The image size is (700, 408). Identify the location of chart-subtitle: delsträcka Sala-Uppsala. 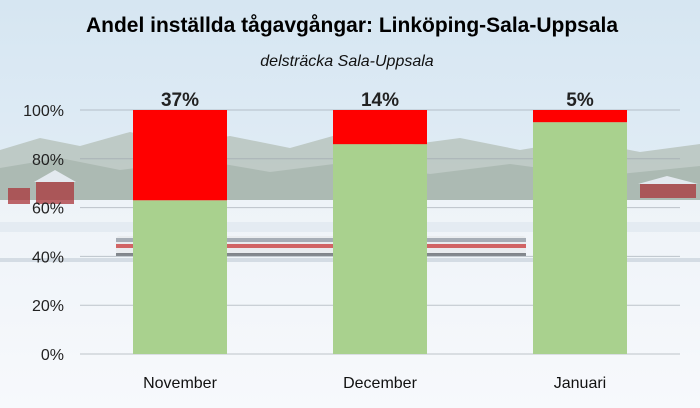
(347, 61).